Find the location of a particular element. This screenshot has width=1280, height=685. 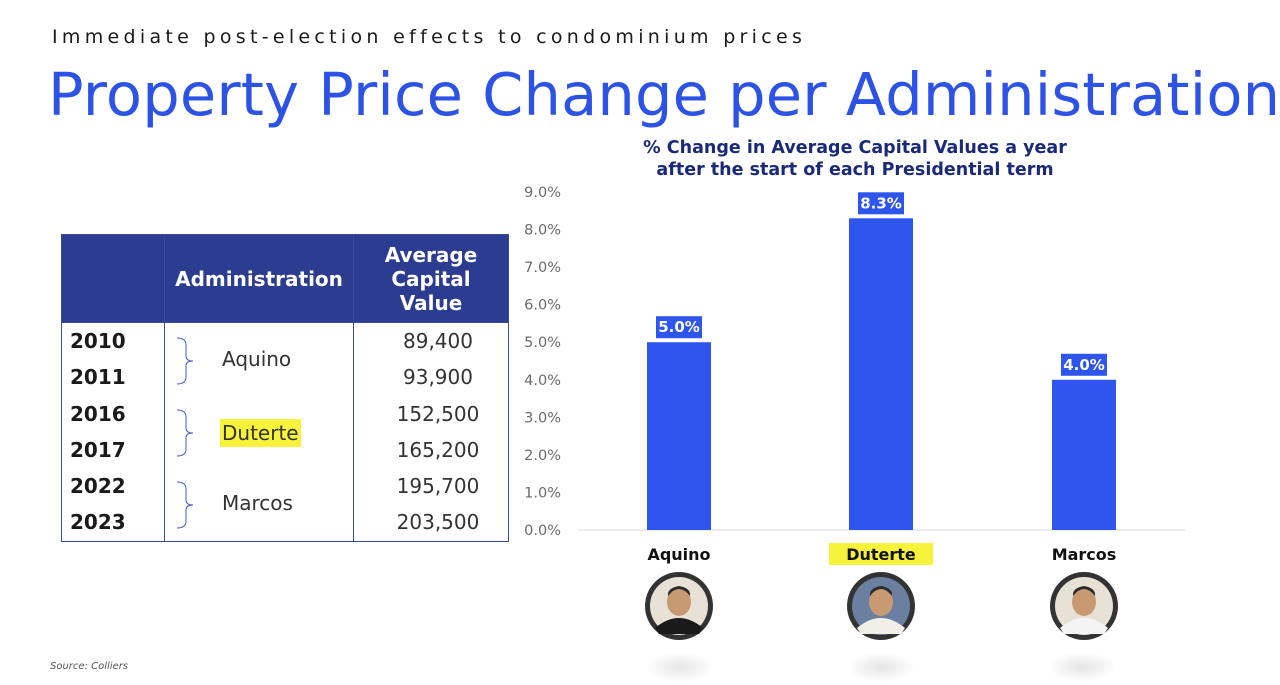

year-cell: 2017 is located at coordinates (98, 449).